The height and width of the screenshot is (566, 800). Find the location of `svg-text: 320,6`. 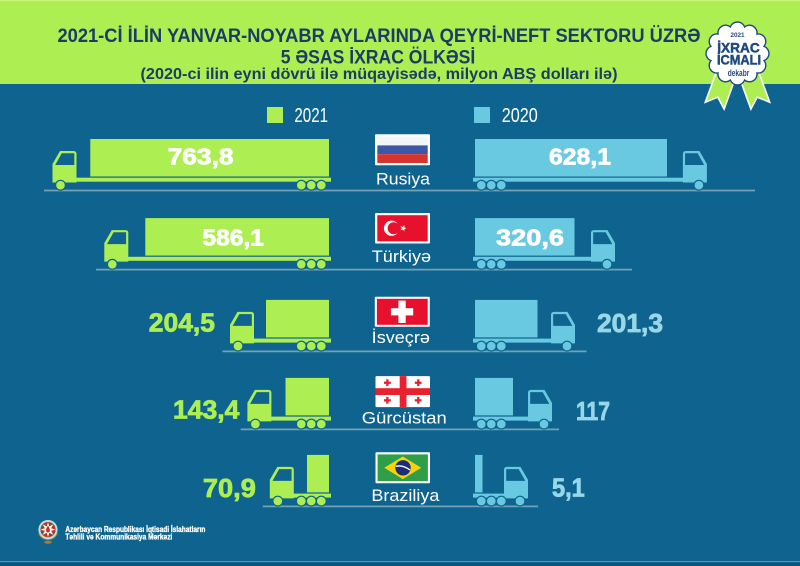

svg-text: 320,6 is located at coordinates (530, 237).